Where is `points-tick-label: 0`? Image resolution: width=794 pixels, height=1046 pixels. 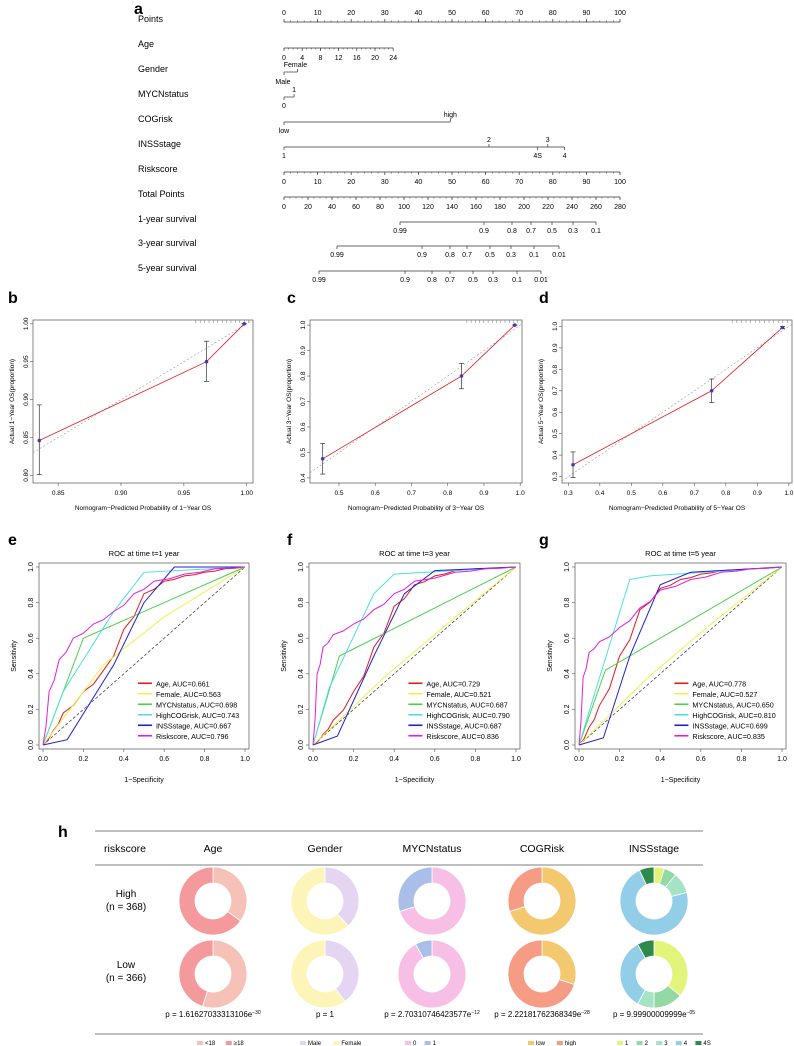 points-tick-label: 0 is located at coordinates (284, 13).